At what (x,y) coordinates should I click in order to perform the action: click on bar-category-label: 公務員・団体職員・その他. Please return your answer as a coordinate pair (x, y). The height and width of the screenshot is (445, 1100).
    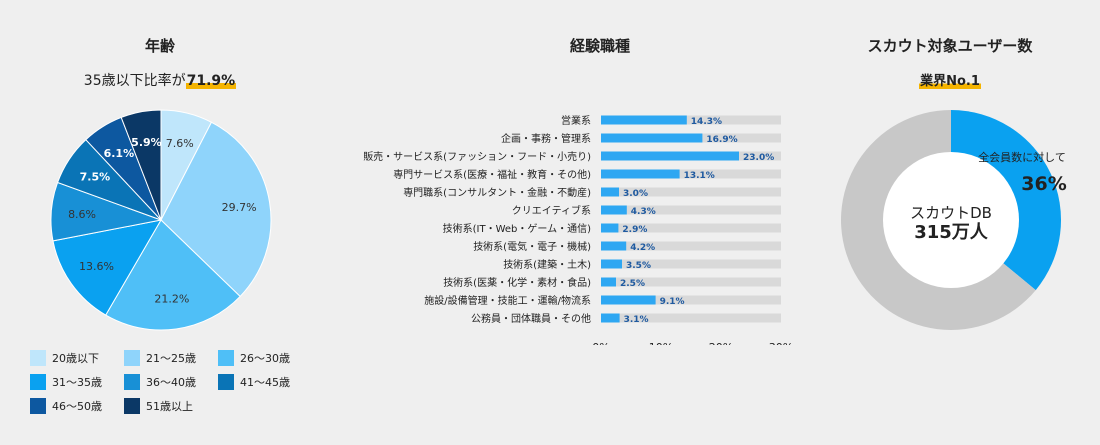
    Looking at the image, I should click on (531, 318).